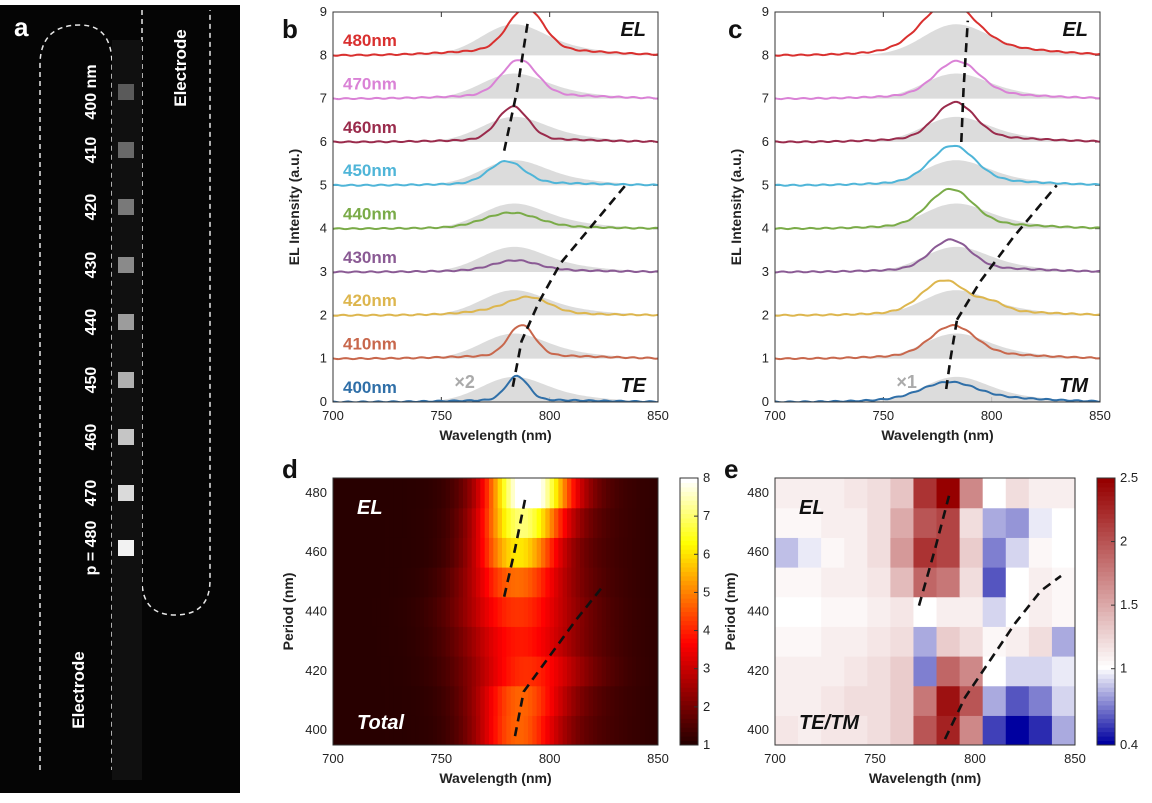  I want to click on y-tick-label: 5, so click(323, 184).